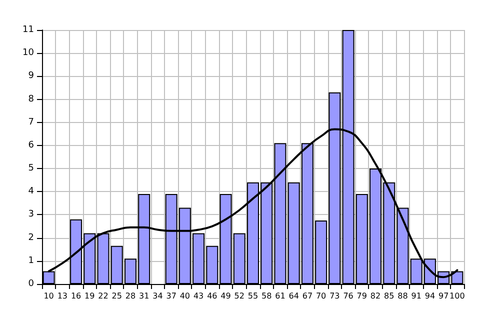  Describe the element at coordinates (31, 284) in the screenshot. I see `y-tick-label: 0` at that location.